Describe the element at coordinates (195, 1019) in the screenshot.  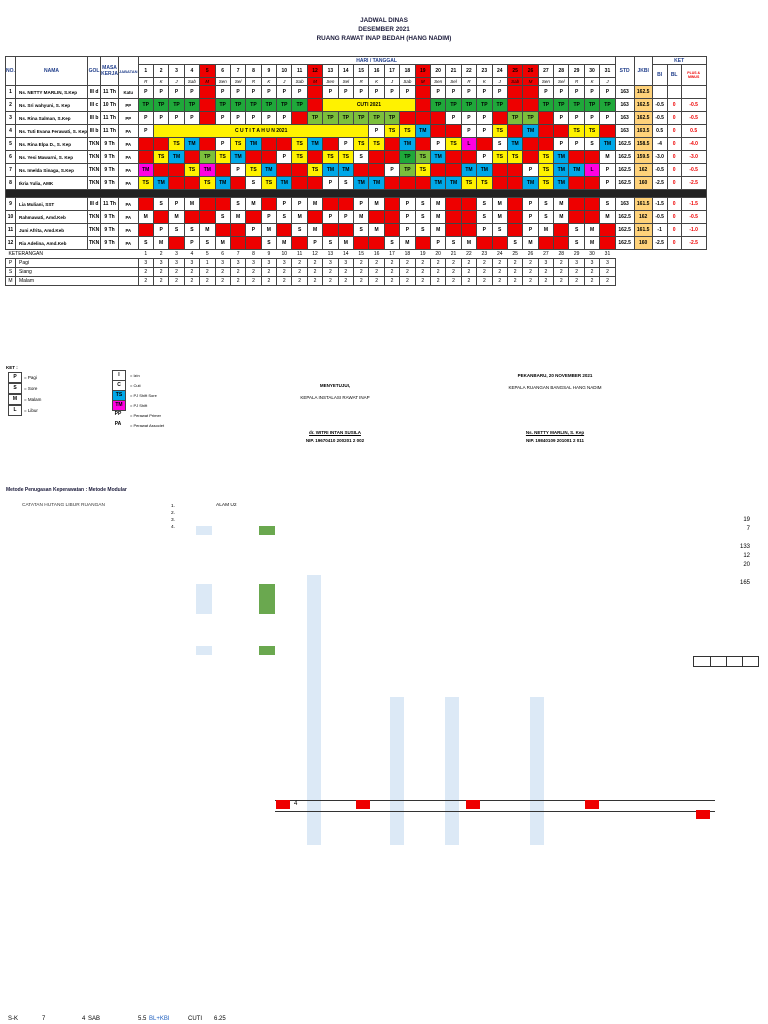
I see `footer-cuti: CUTI` at that location.